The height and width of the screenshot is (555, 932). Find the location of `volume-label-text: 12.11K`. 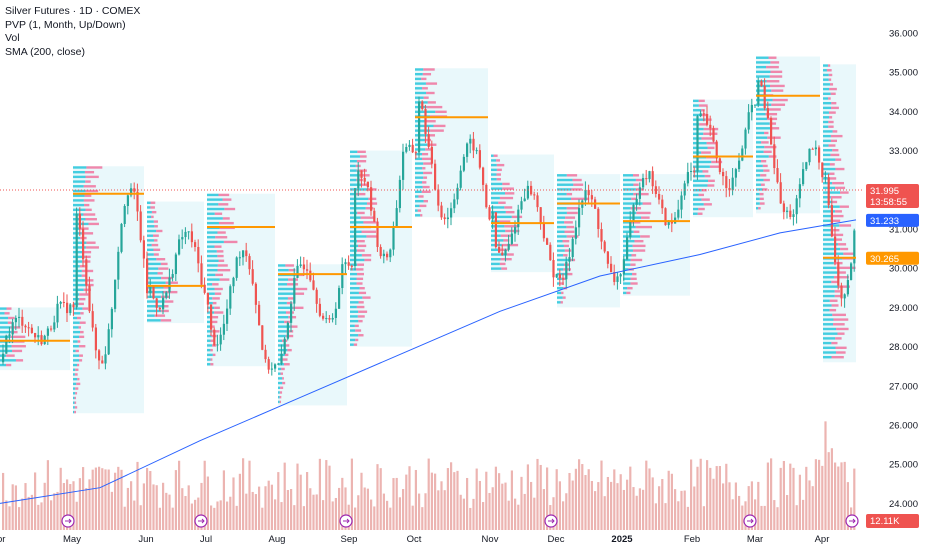

volume-label-text: 12.11K is located at coordinates (885, 521).